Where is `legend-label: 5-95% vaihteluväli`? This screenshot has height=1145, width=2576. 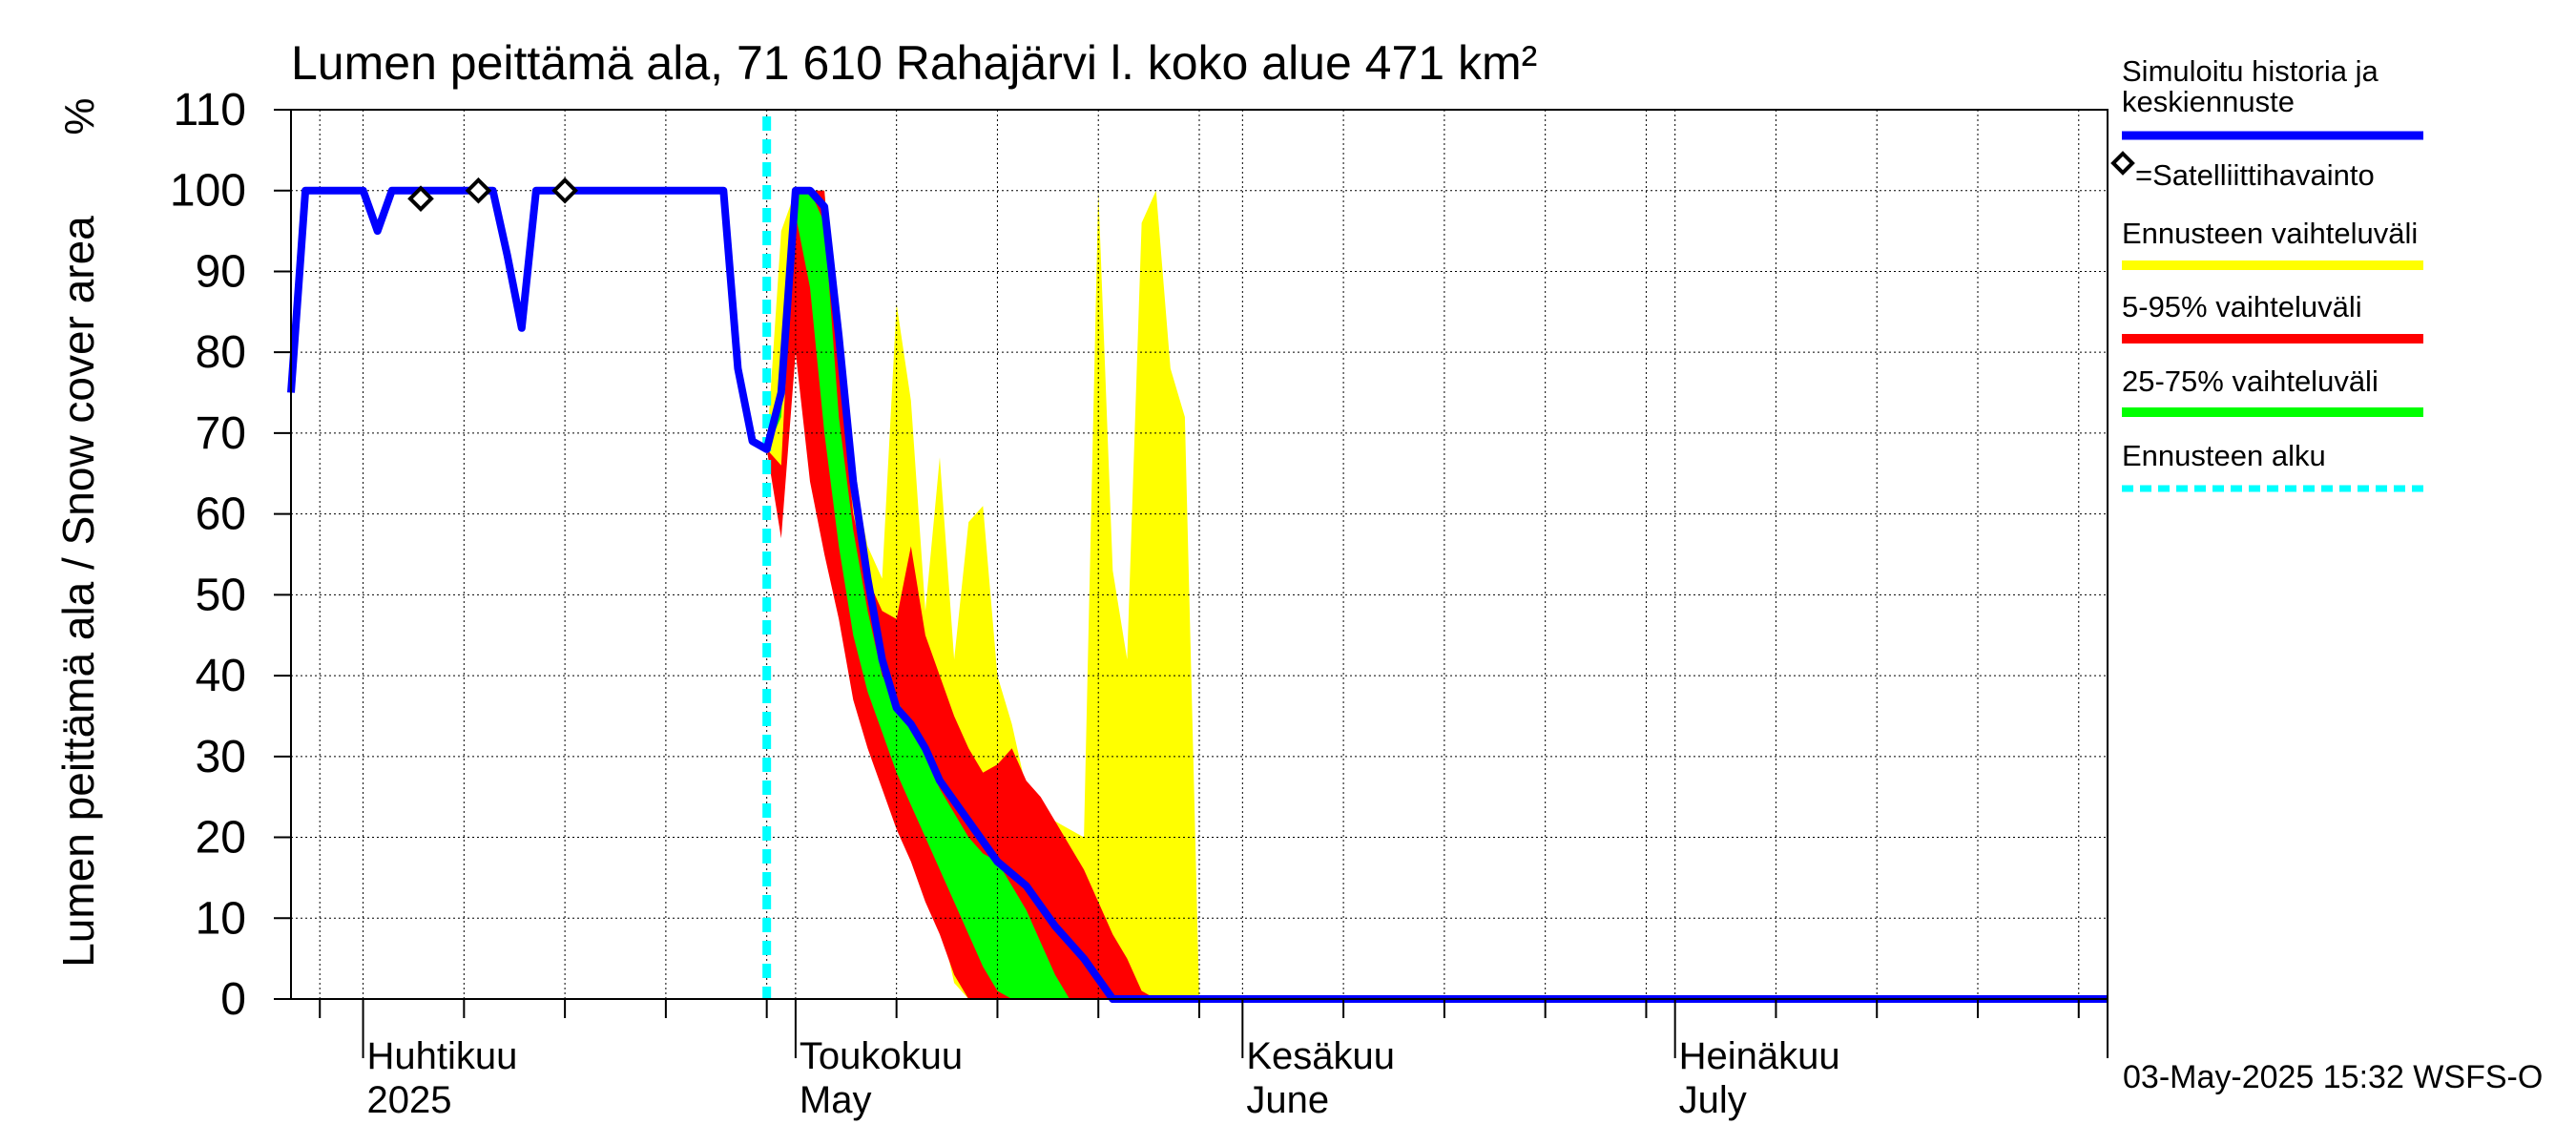 legend-label: 5-95% vaihteluväli is located at coordinates (2242, 307).